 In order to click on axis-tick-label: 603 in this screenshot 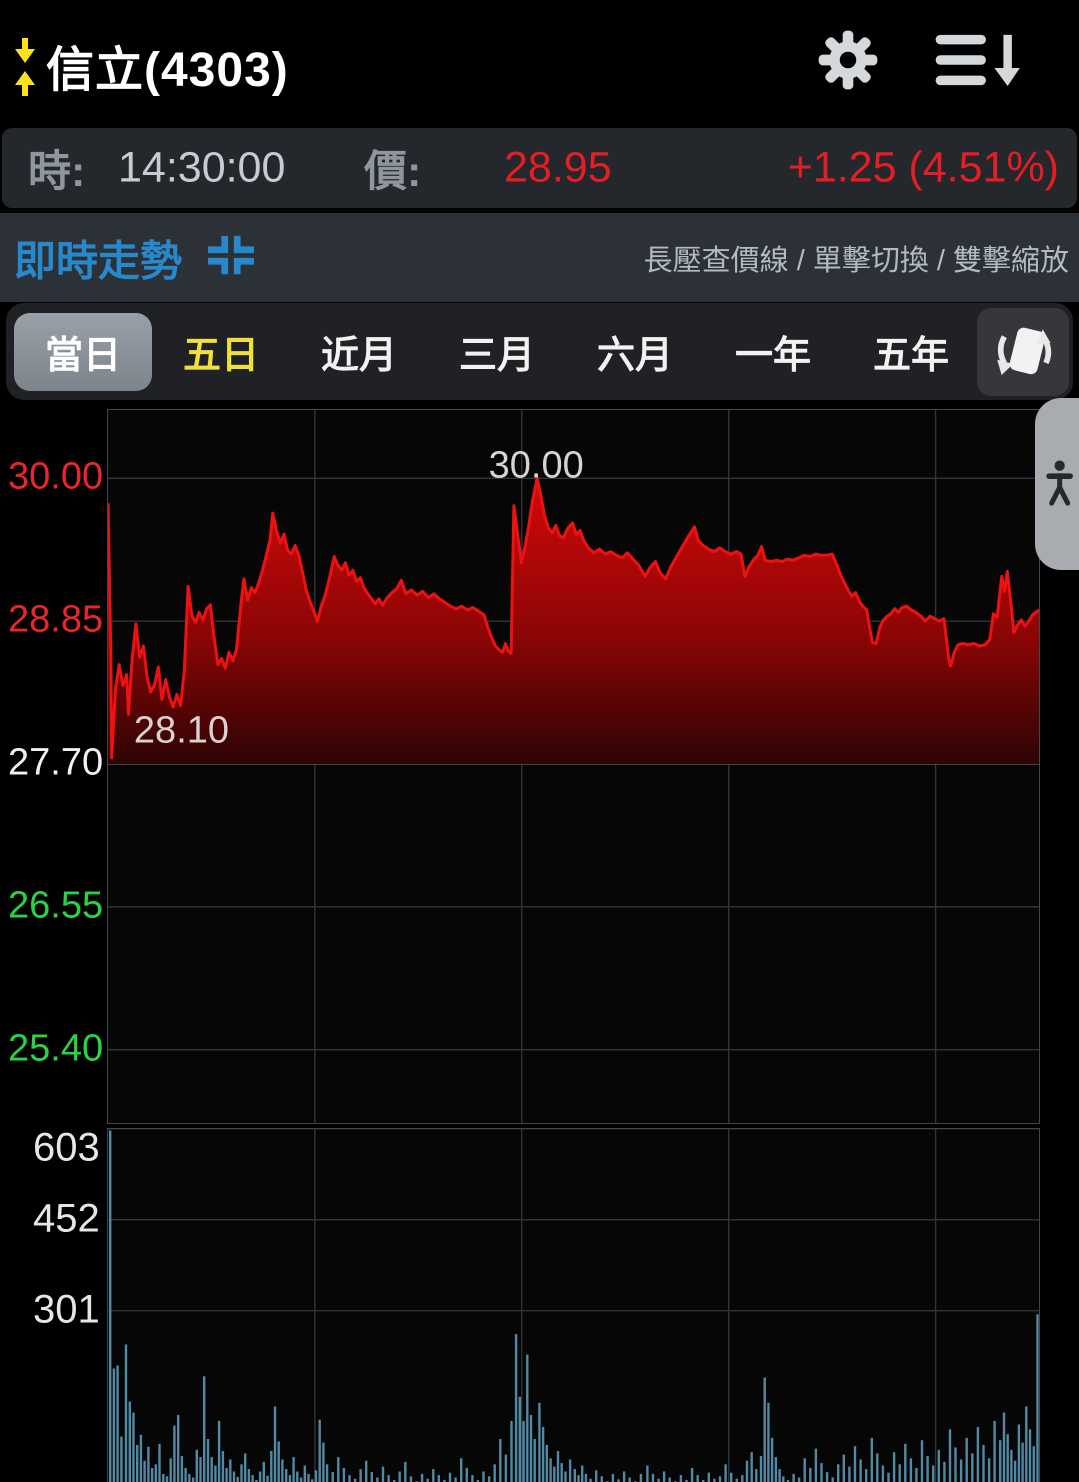, I will do `click(66, 1147)`.